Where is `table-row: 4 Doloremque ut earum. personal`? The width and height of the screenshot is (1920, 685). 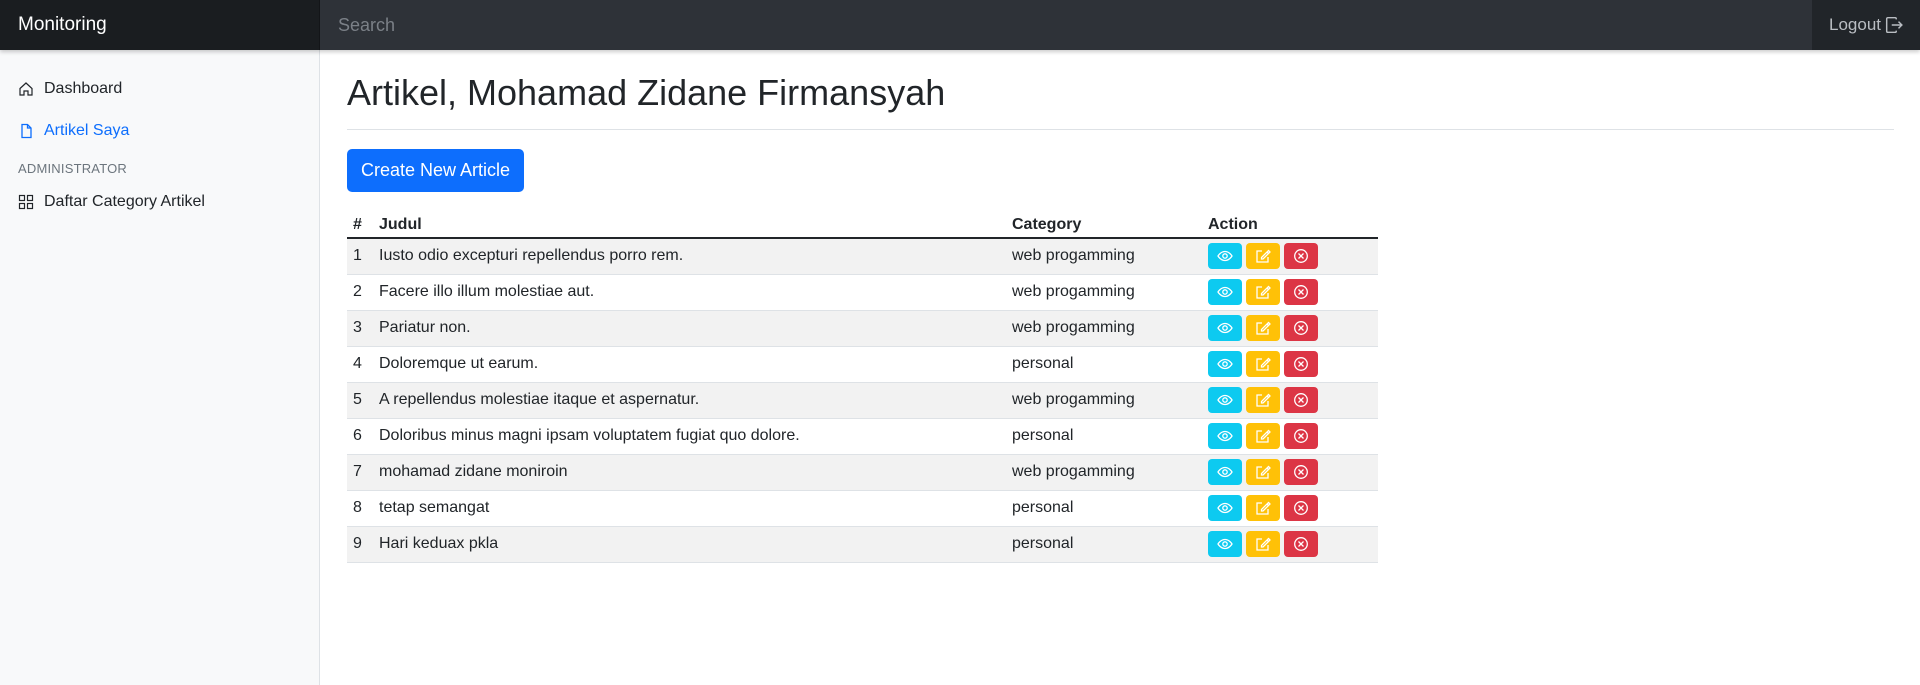 table-row: 4 Doloremque ut earum. personal is located at coordinates (862, 364).